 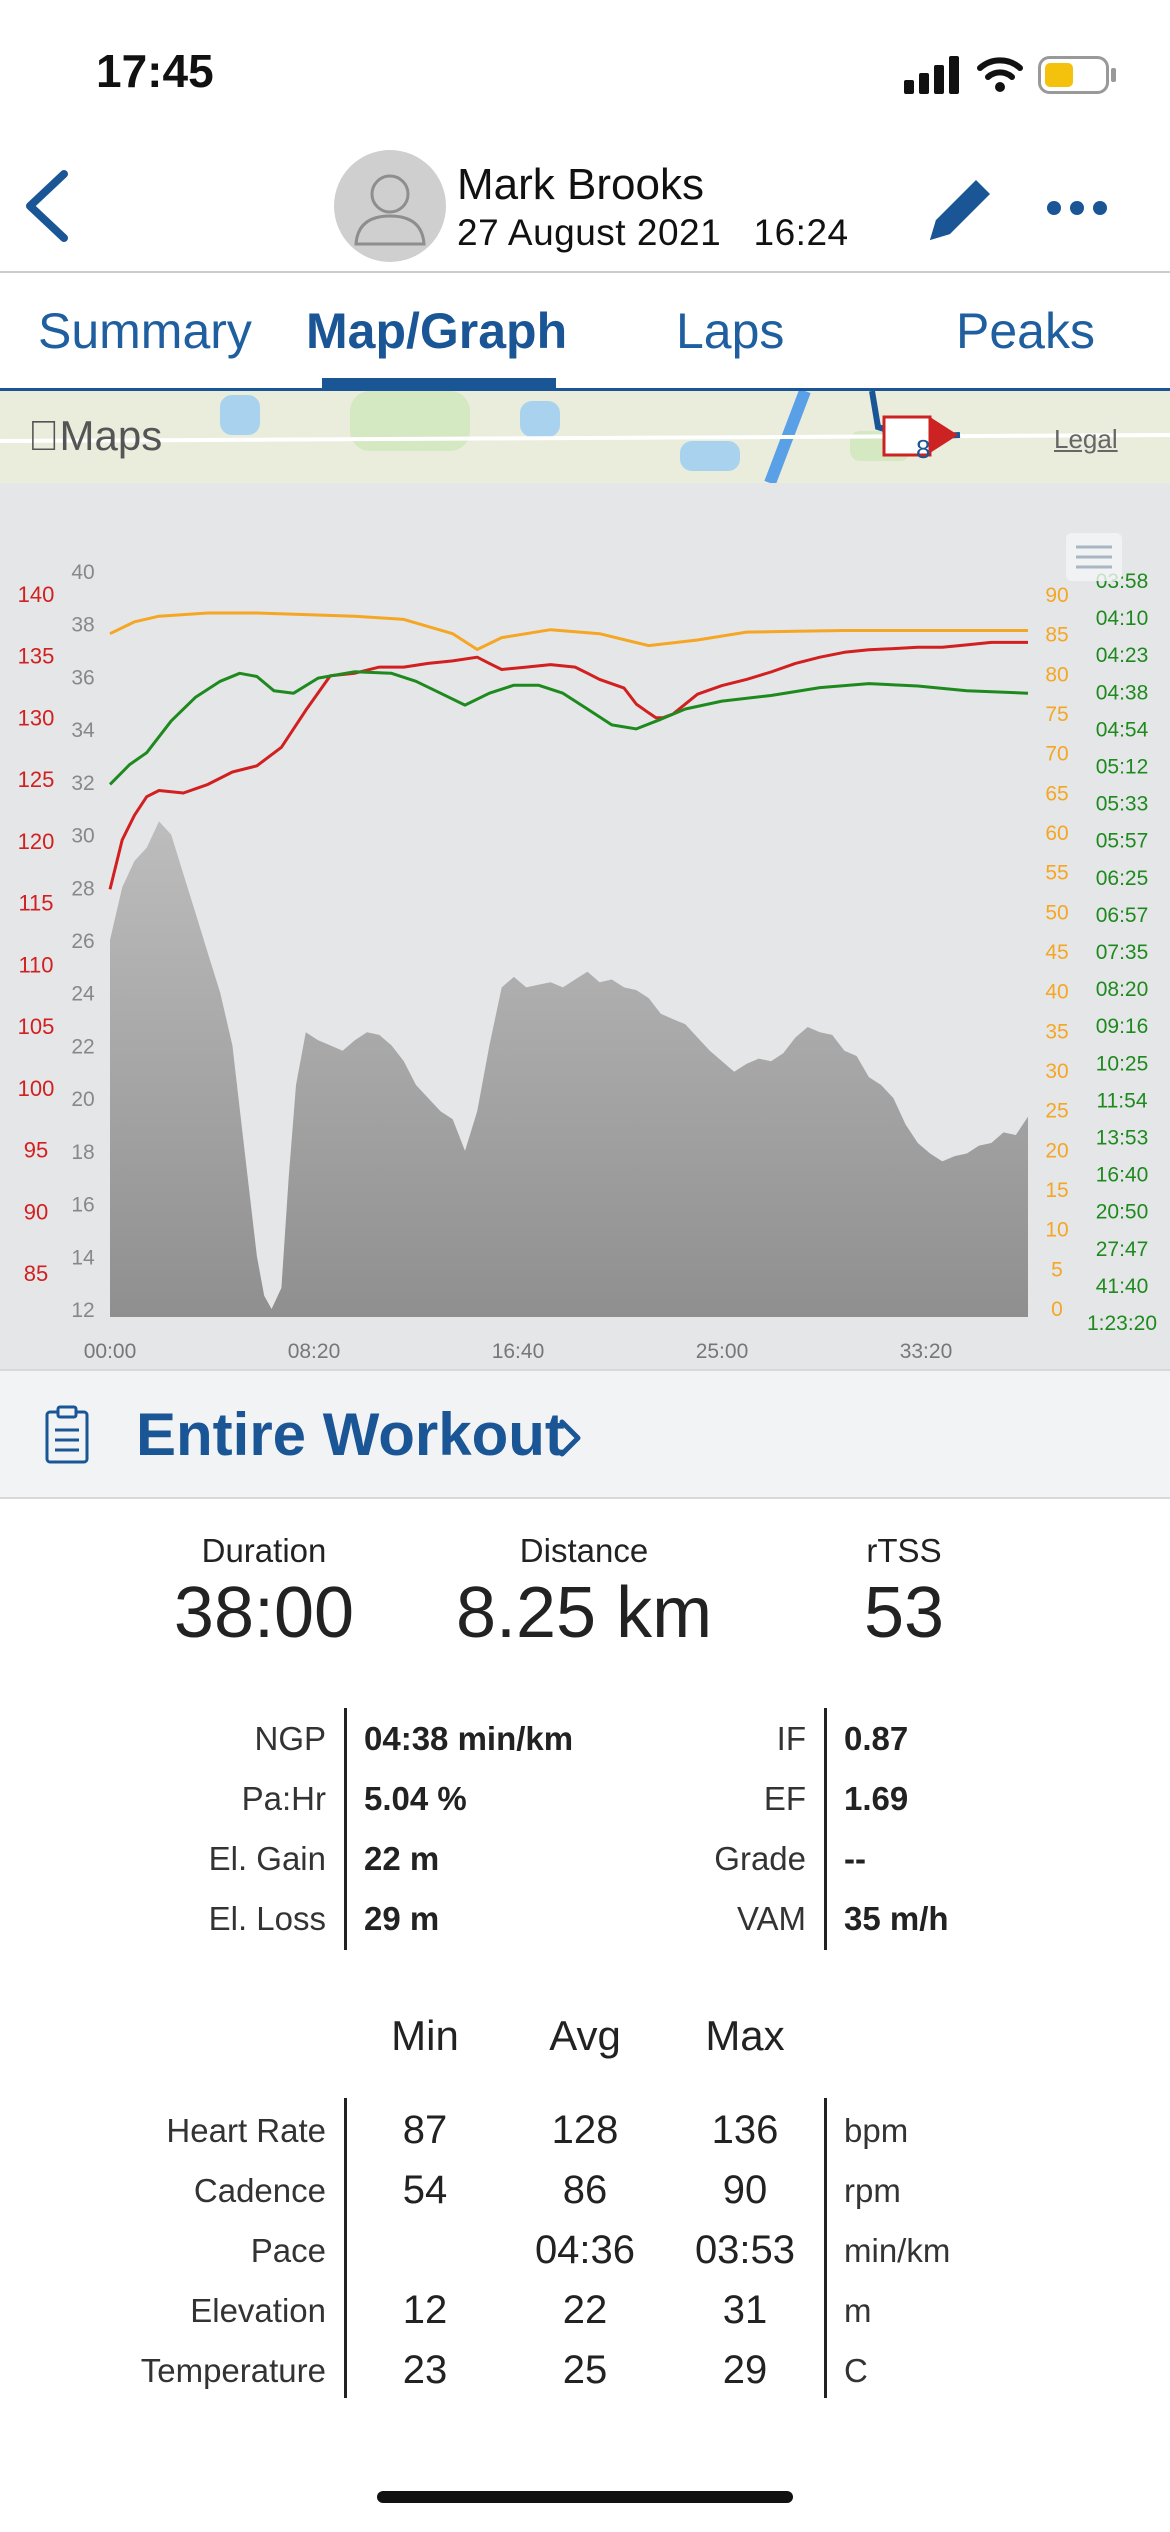 I want to click on x-axis-tick: 08:20, so click(x=314, y=1351).